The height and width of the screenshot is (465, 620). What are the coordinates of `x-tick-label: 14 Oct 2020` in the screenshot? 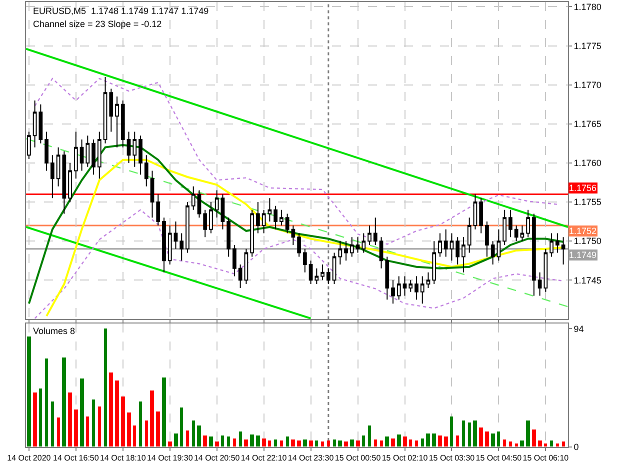 It's located at (29, 458).